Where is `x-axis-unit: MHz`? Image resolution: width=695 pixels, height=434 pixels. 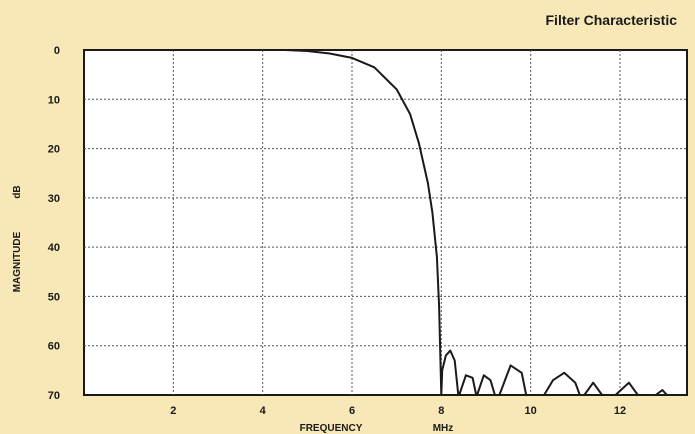 x-axis-unit: MHz is located at coordinates (443, 428).